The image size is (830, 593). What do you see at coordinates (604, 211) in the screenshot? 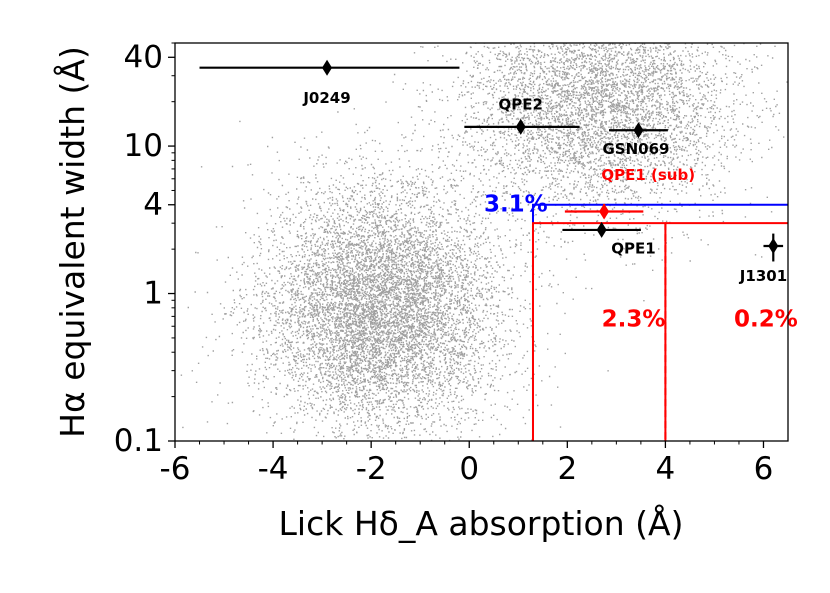
I see `marker-qpe1-sub` at bounding box center [604, 211].